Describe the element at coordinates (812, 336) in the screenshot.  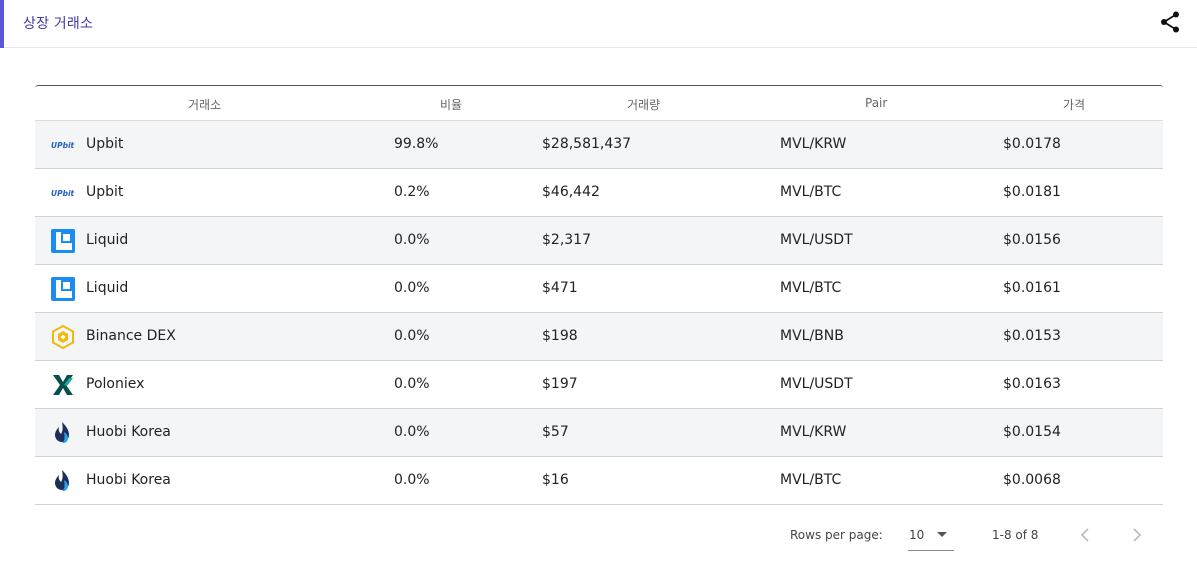
I see `pair-value: MVL/BNB` at that location.